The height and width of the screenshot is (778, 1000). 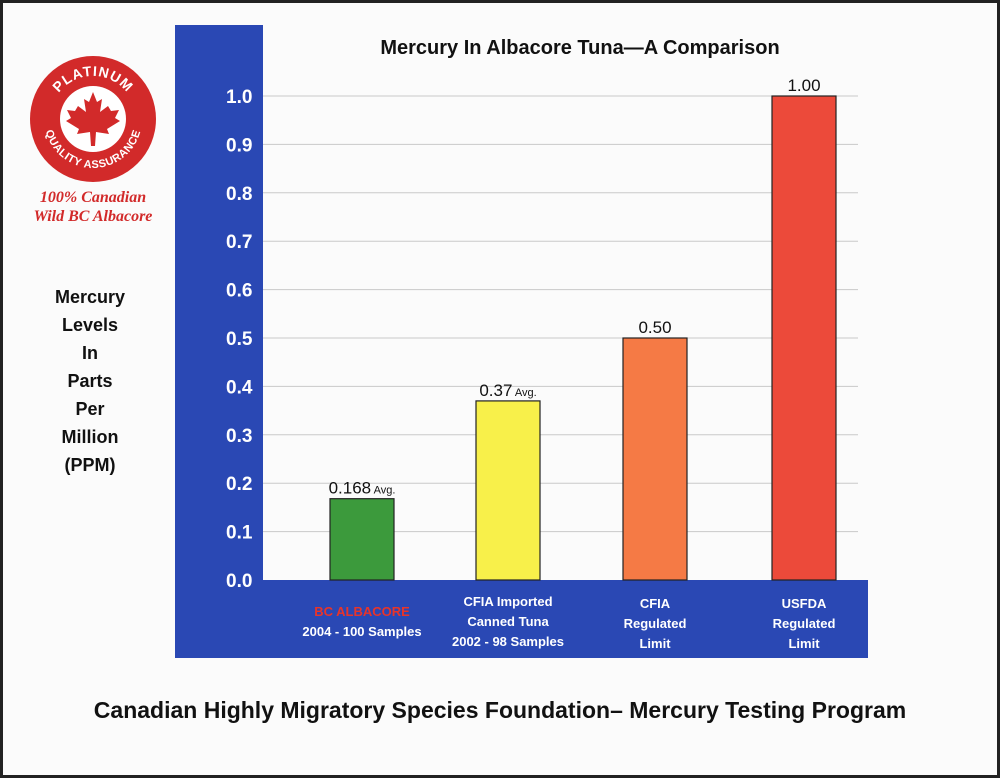 I want to click on y-tick-label: 0.2, so click(x=239, y=484).